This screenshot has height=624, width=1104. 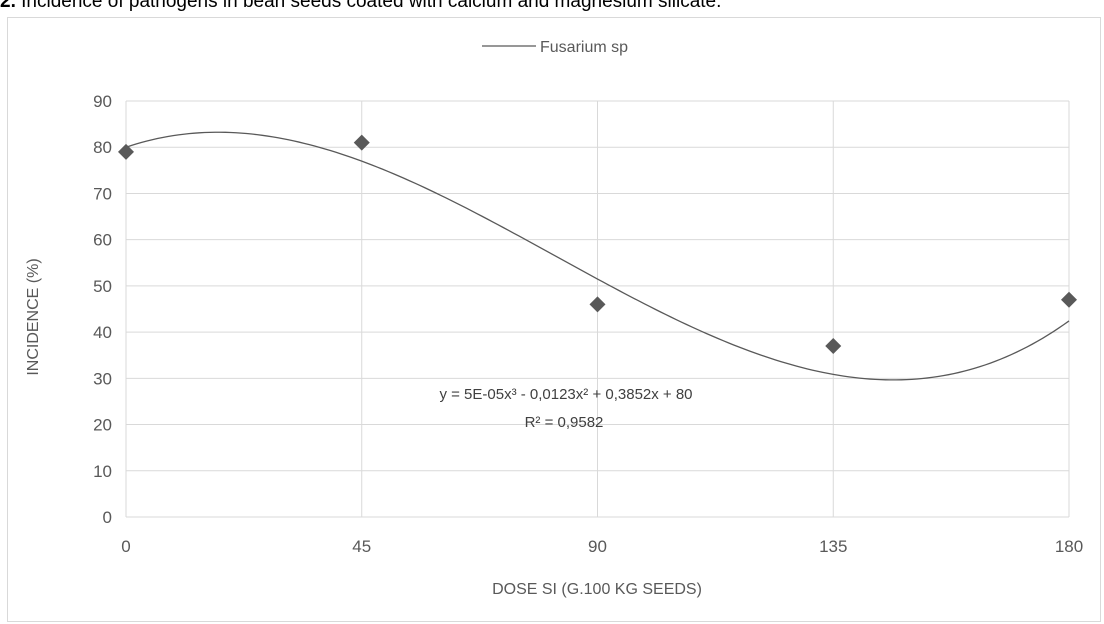 What do you see at coordinates (102, 425) in the screenshot?
I see `y-tick-label: 20` at bounding box center [102, 425].